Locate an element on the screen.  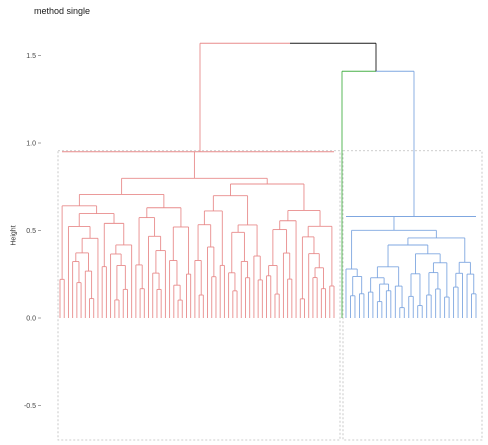
y-tick-label: 1.0 is located at coordinates (31, 144).